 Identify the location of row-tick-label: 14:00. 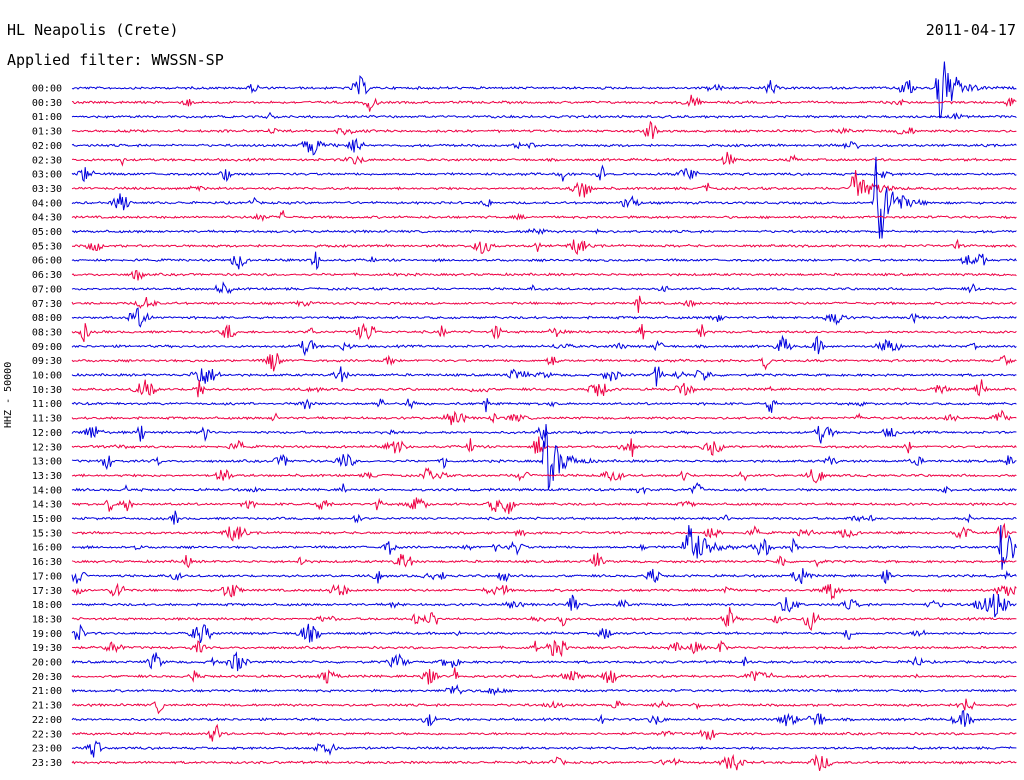
(47, 490).